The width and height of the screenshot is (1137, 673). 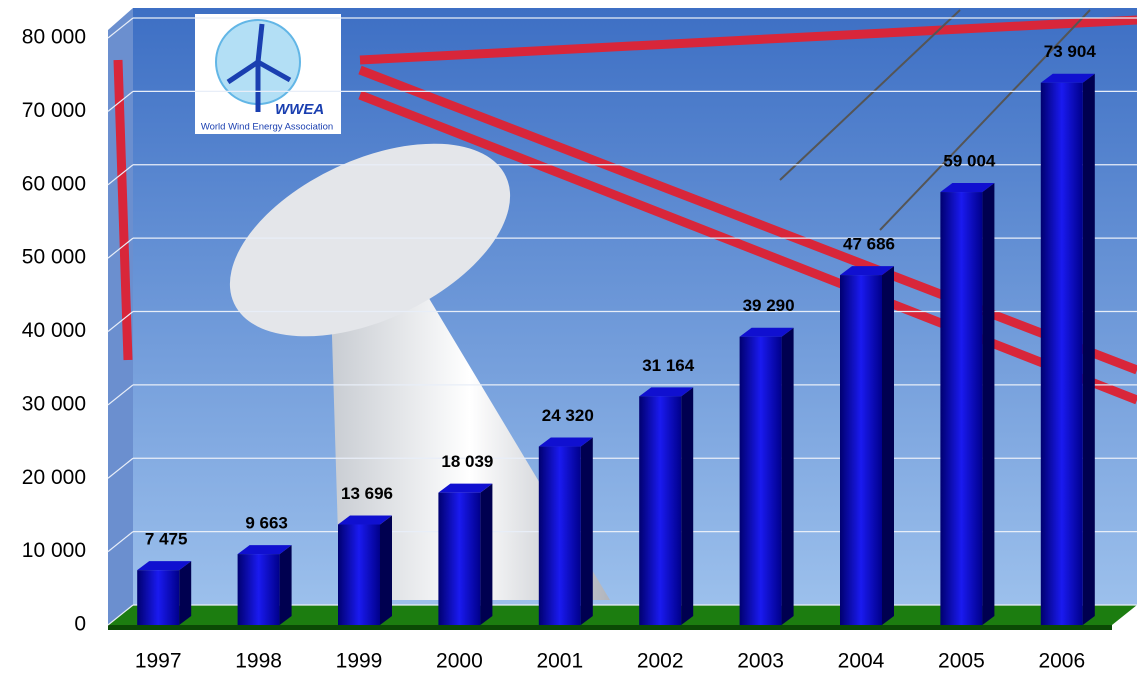 I want to click on value-label: 24 320, so click(x=568, y=415).